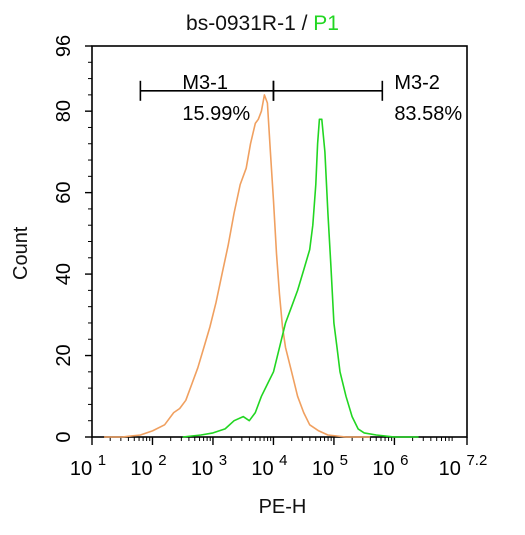  Describe the element at coordinates (64, 111) in the screenshot. I see `y-tick-label: 80` at that location.